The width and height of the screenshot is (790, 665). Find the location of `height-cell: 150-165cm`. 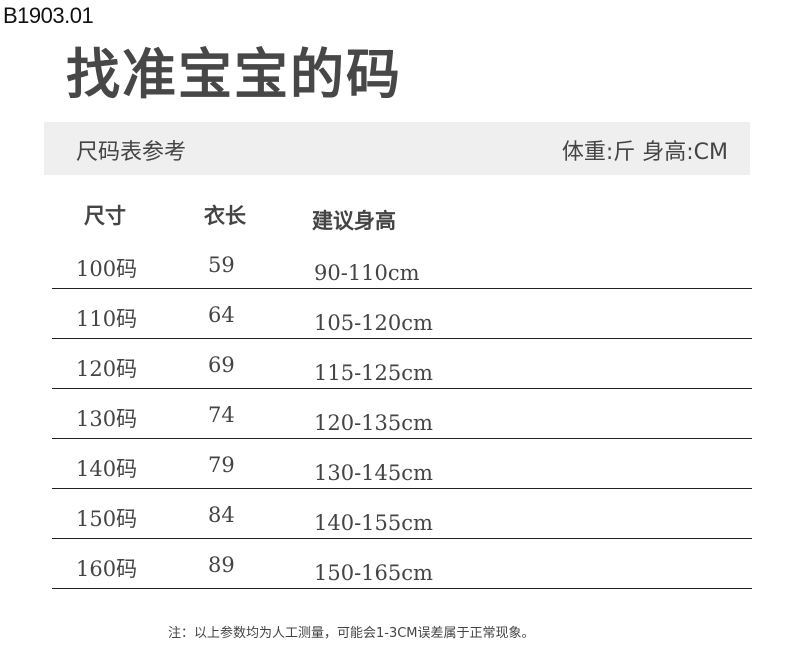

height-cell: 150-165cm is located at coordinates (373, 573).